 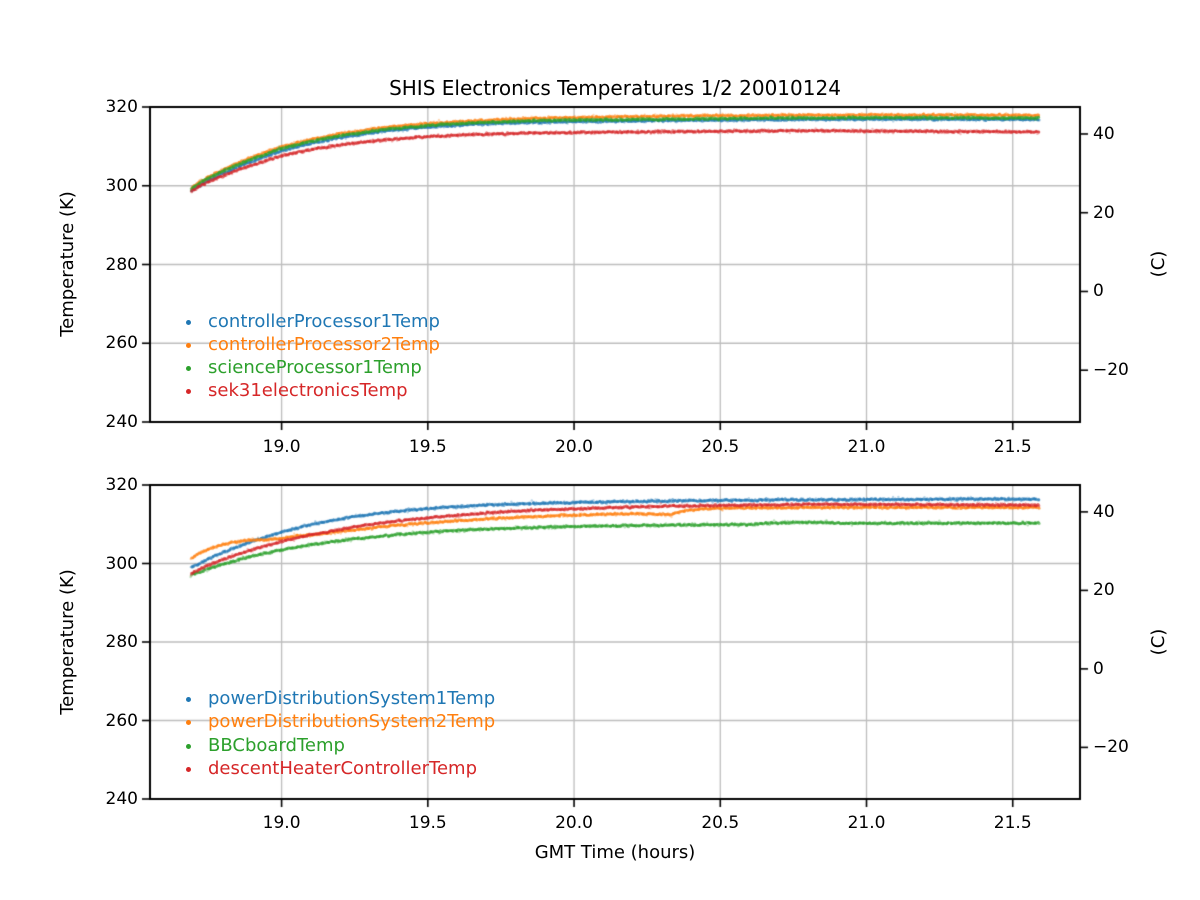 I want to click on legend-item: controllerProcessor2Temp, so click(x=313, y=345).